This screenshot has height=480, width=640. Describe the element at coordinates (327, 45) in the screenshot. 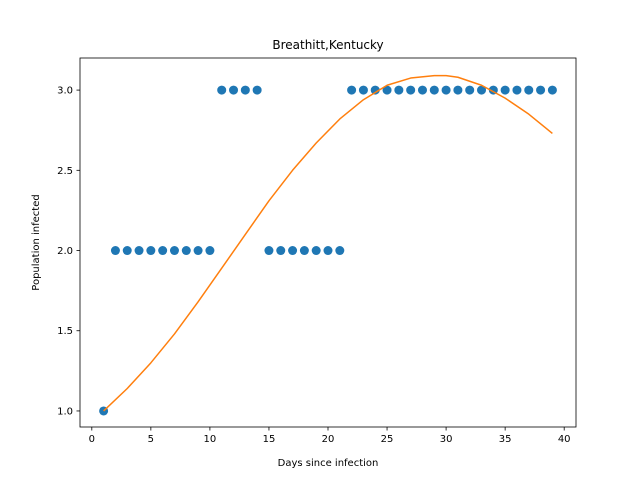

I see `chart-title: Breathitt,Kentucky` at that location.